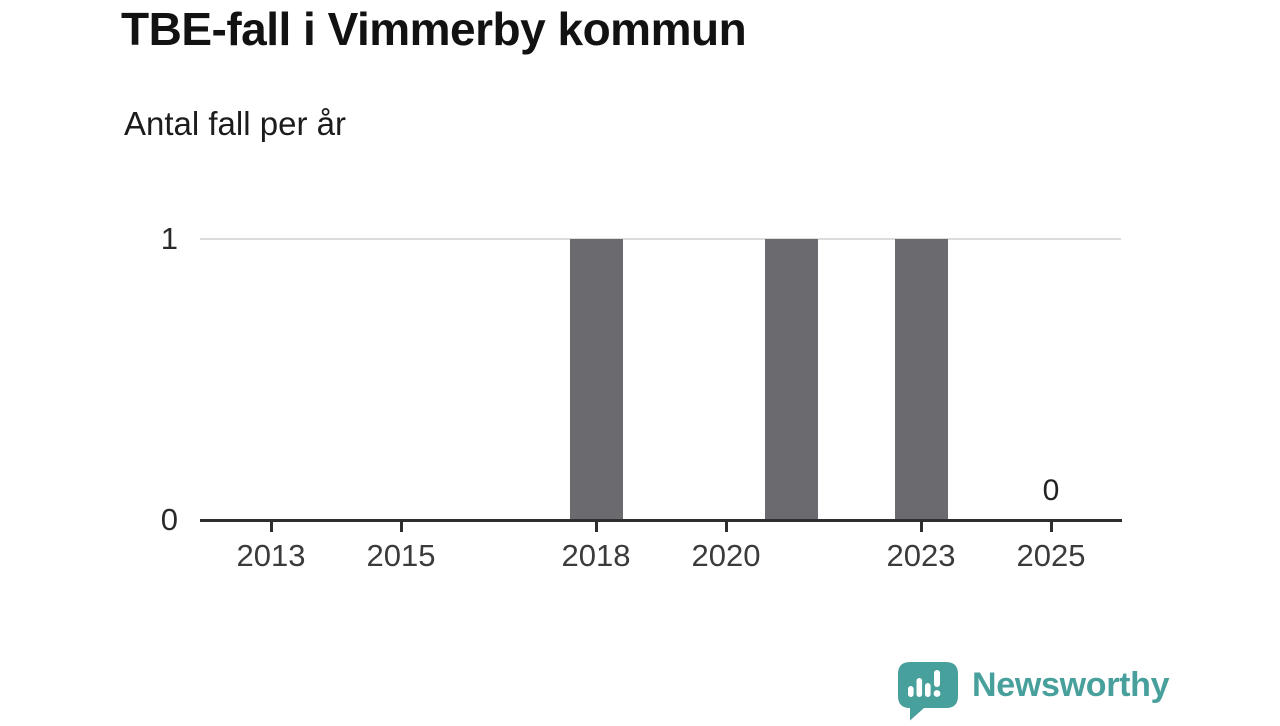 Image resolution: width=1280 pixels, height=726 pixels. Describe the element at coordinates (921, 527) in the screenshot. I see `x-tick-2023` at that location.